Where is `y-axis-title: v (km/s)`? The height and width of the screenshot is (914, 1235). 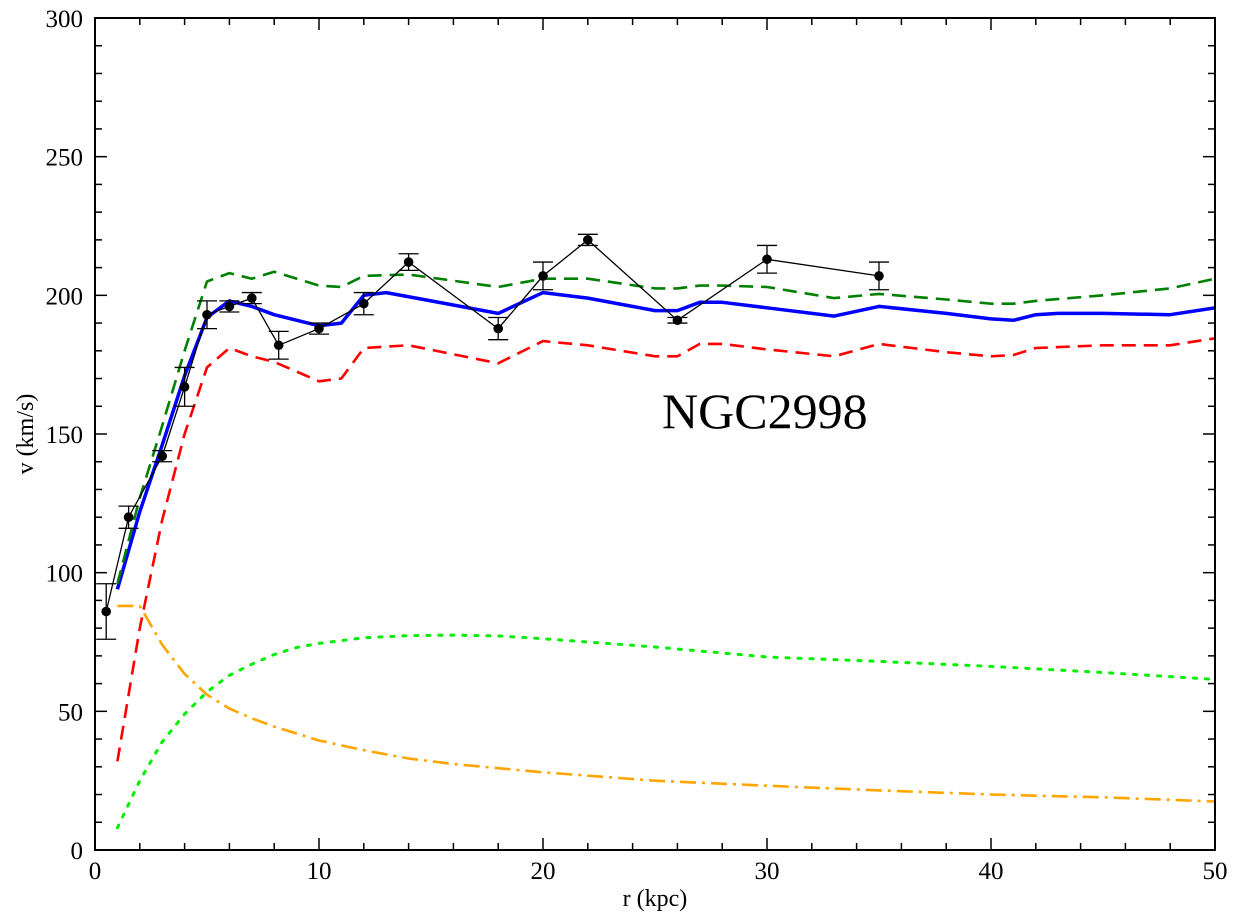 y-axis-title: v (km/s) is located at coordinates (26, 434).